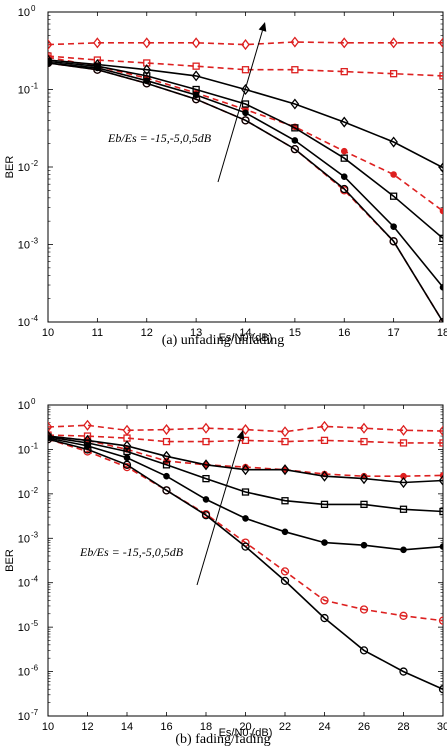 The image size is (447, 750). Describe the element at coordinates (442, 727) in the screenshot. I see `x-tick-label: 30` at that location.